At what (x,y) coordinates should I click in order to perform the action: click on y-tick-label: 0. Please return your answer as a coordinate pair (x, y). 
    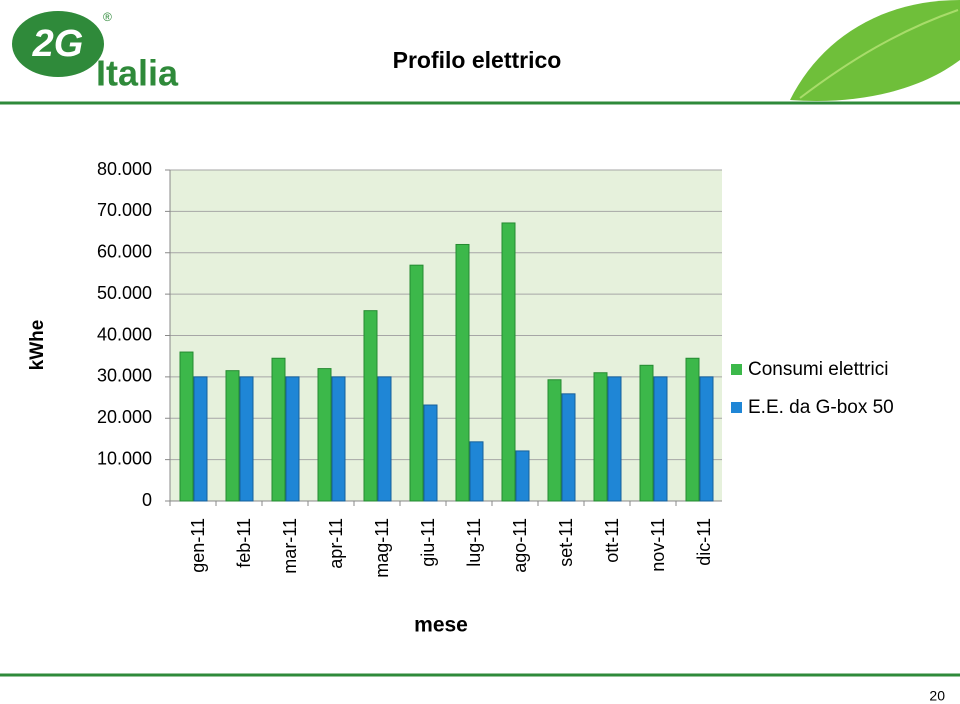
    Looking at the image, I should click on (147, 500).